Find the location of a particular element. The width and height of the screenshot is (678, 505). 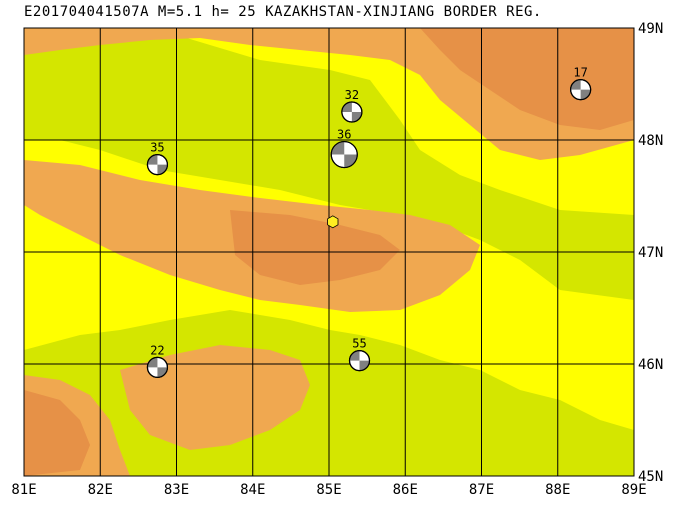

station-label: 32 is located at coordinates (352, 95).